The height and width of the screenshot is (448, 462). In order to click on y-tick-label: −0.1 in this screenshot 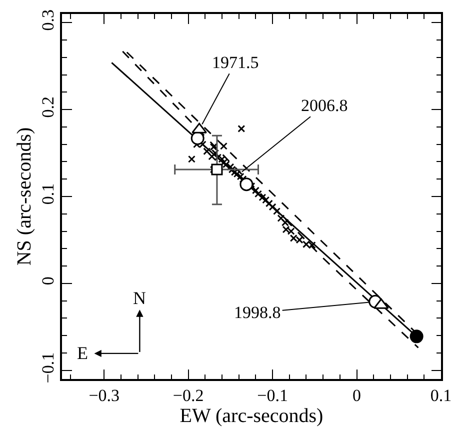, I will do `click(48, 368)`.